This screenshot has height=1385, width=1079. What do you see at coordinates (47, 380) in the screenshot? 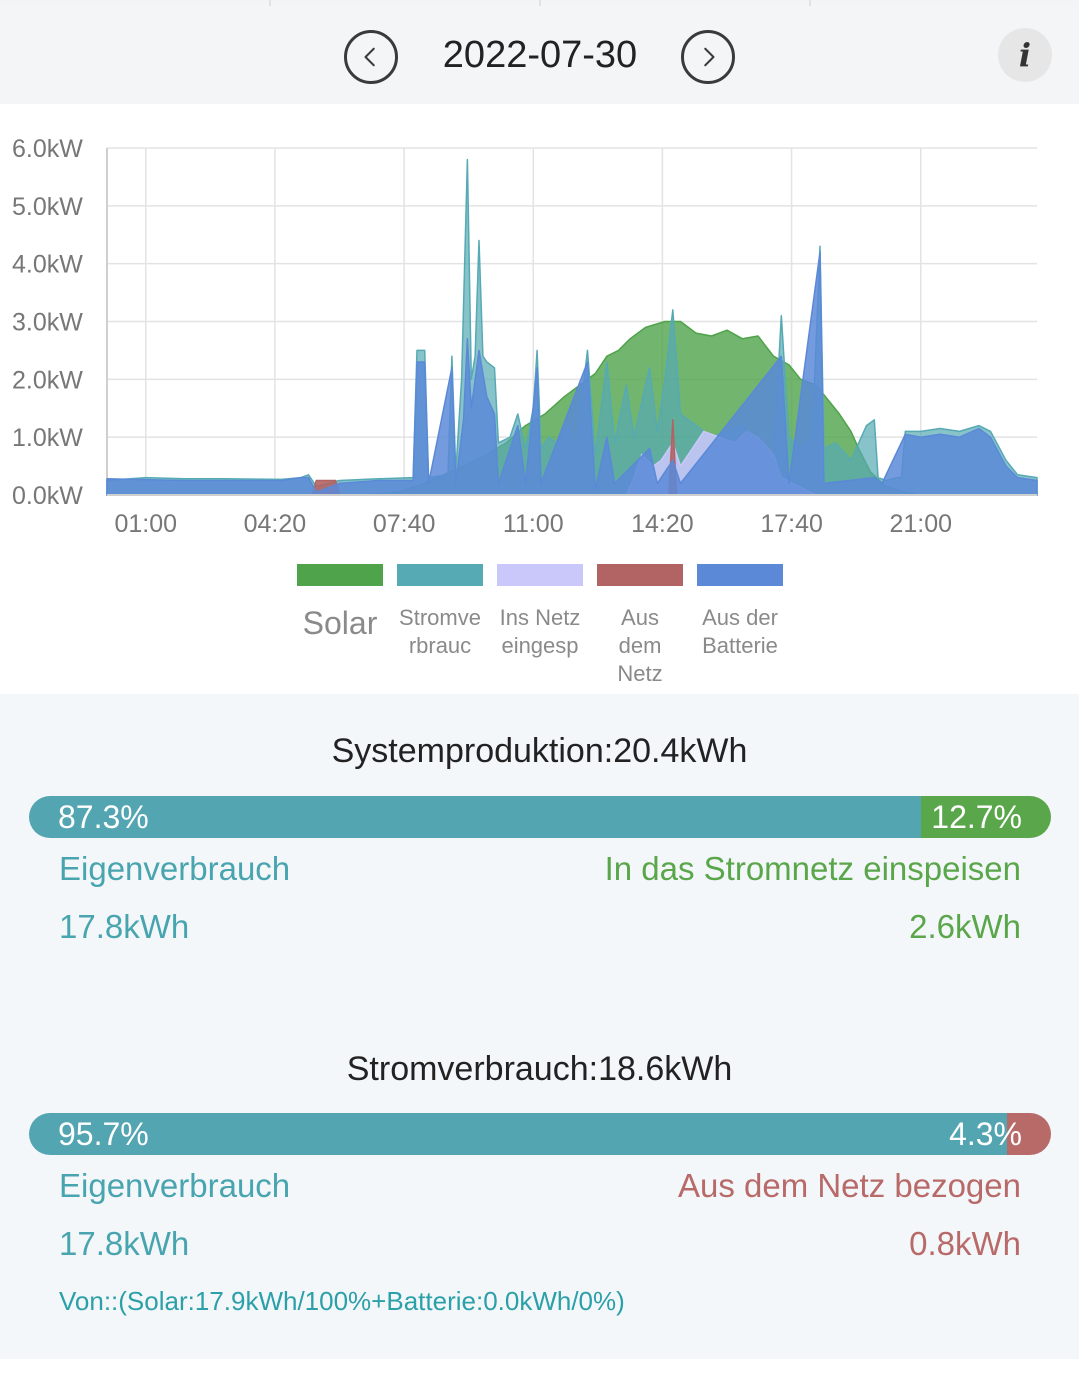
I see `y-tick-label: 2.0kW` at bounding box center [47, 380].